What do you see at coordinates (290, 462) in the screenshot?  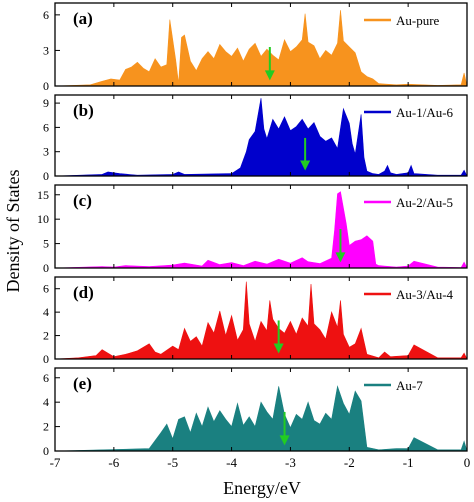 I see `x-tick-label: -3` at bounding box center [290, 462].